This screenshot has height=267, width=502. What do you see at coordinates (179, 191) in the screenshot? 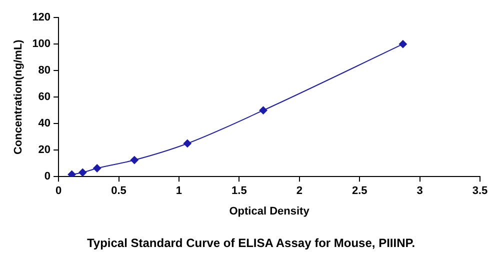
I see `x-tick-label: 1` at bounding box center [179, 191].